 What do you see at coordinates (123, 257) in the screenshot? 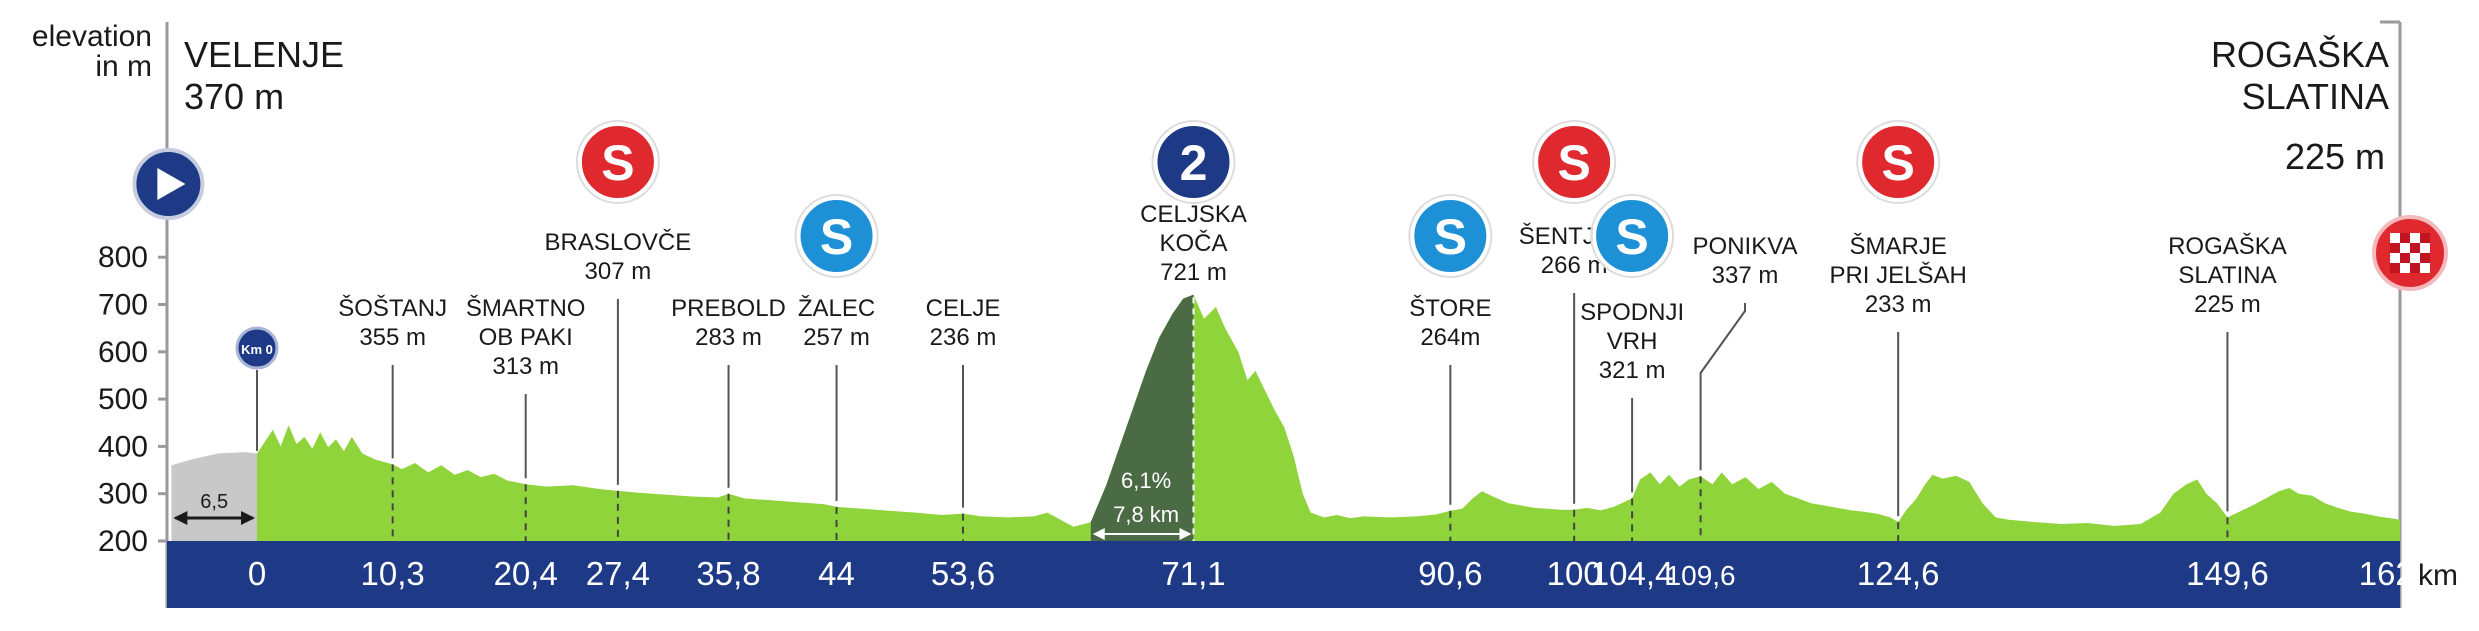
I see `y-tick-label: 800` at bounding box center [123, 257].